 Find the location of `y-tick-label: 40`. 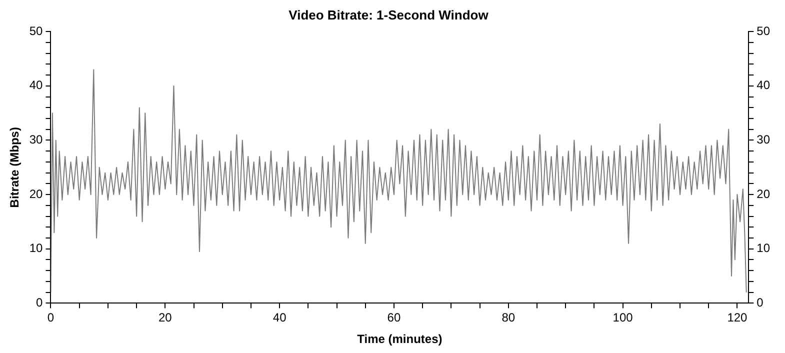

y-tick-label: 40 is located at coordinates (36, 85).